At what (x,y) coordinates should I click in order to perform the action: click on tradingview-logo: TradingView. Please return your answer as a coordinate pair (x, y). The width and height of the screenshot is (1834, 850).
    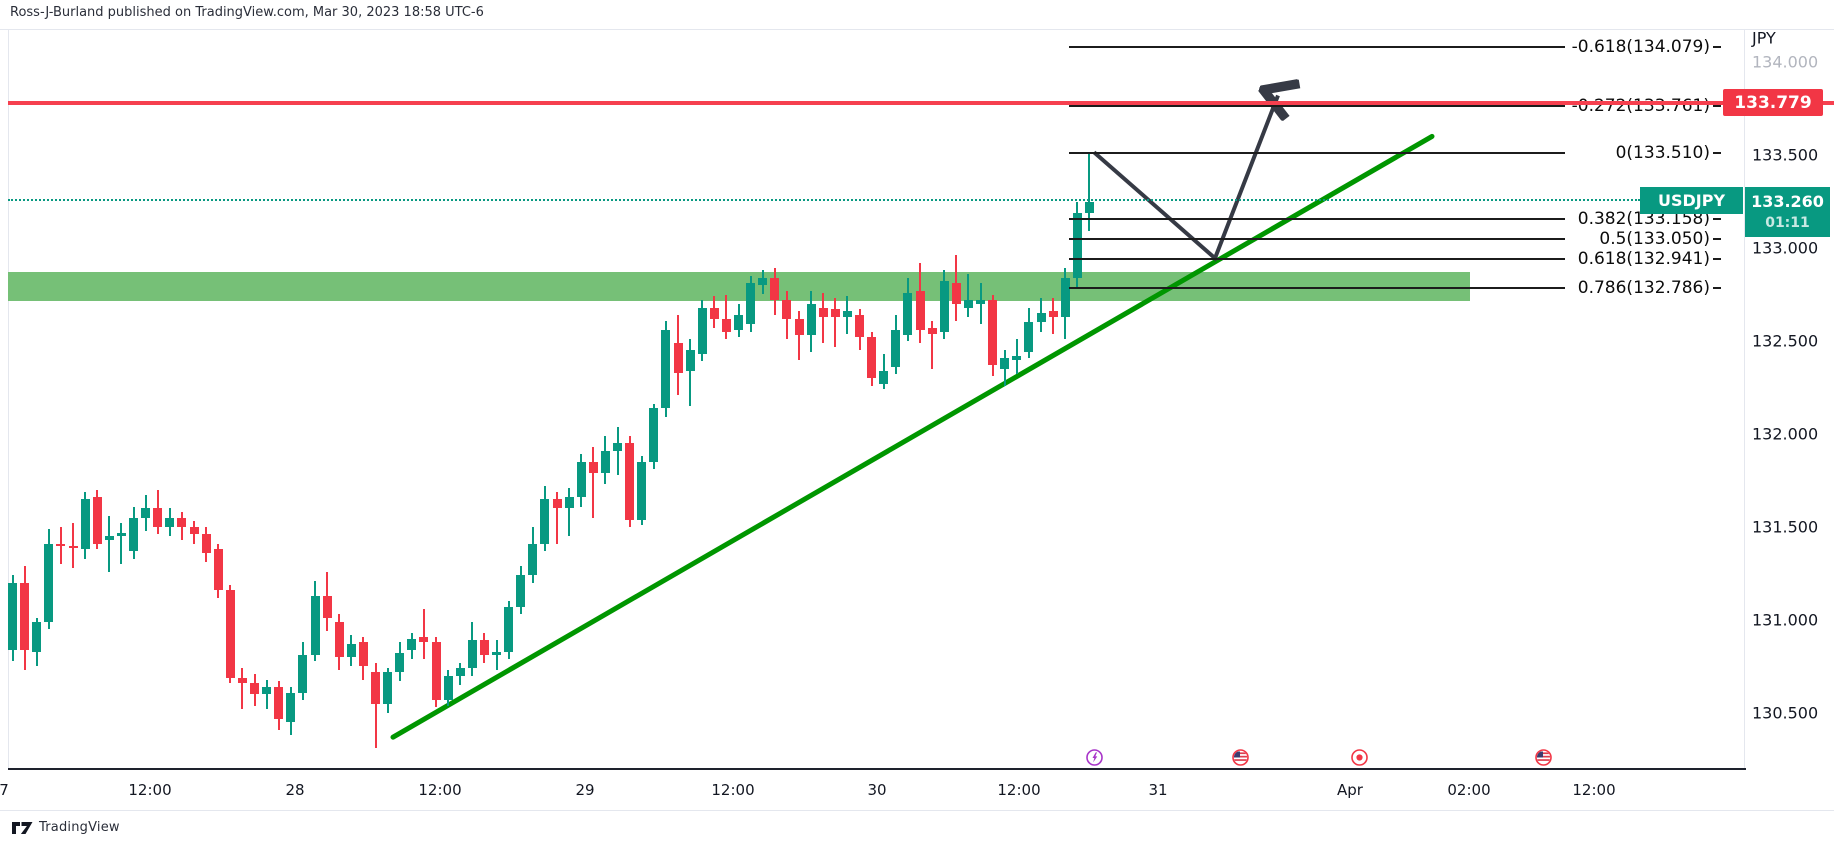
    Looking at the image, I should click on (66, 827).